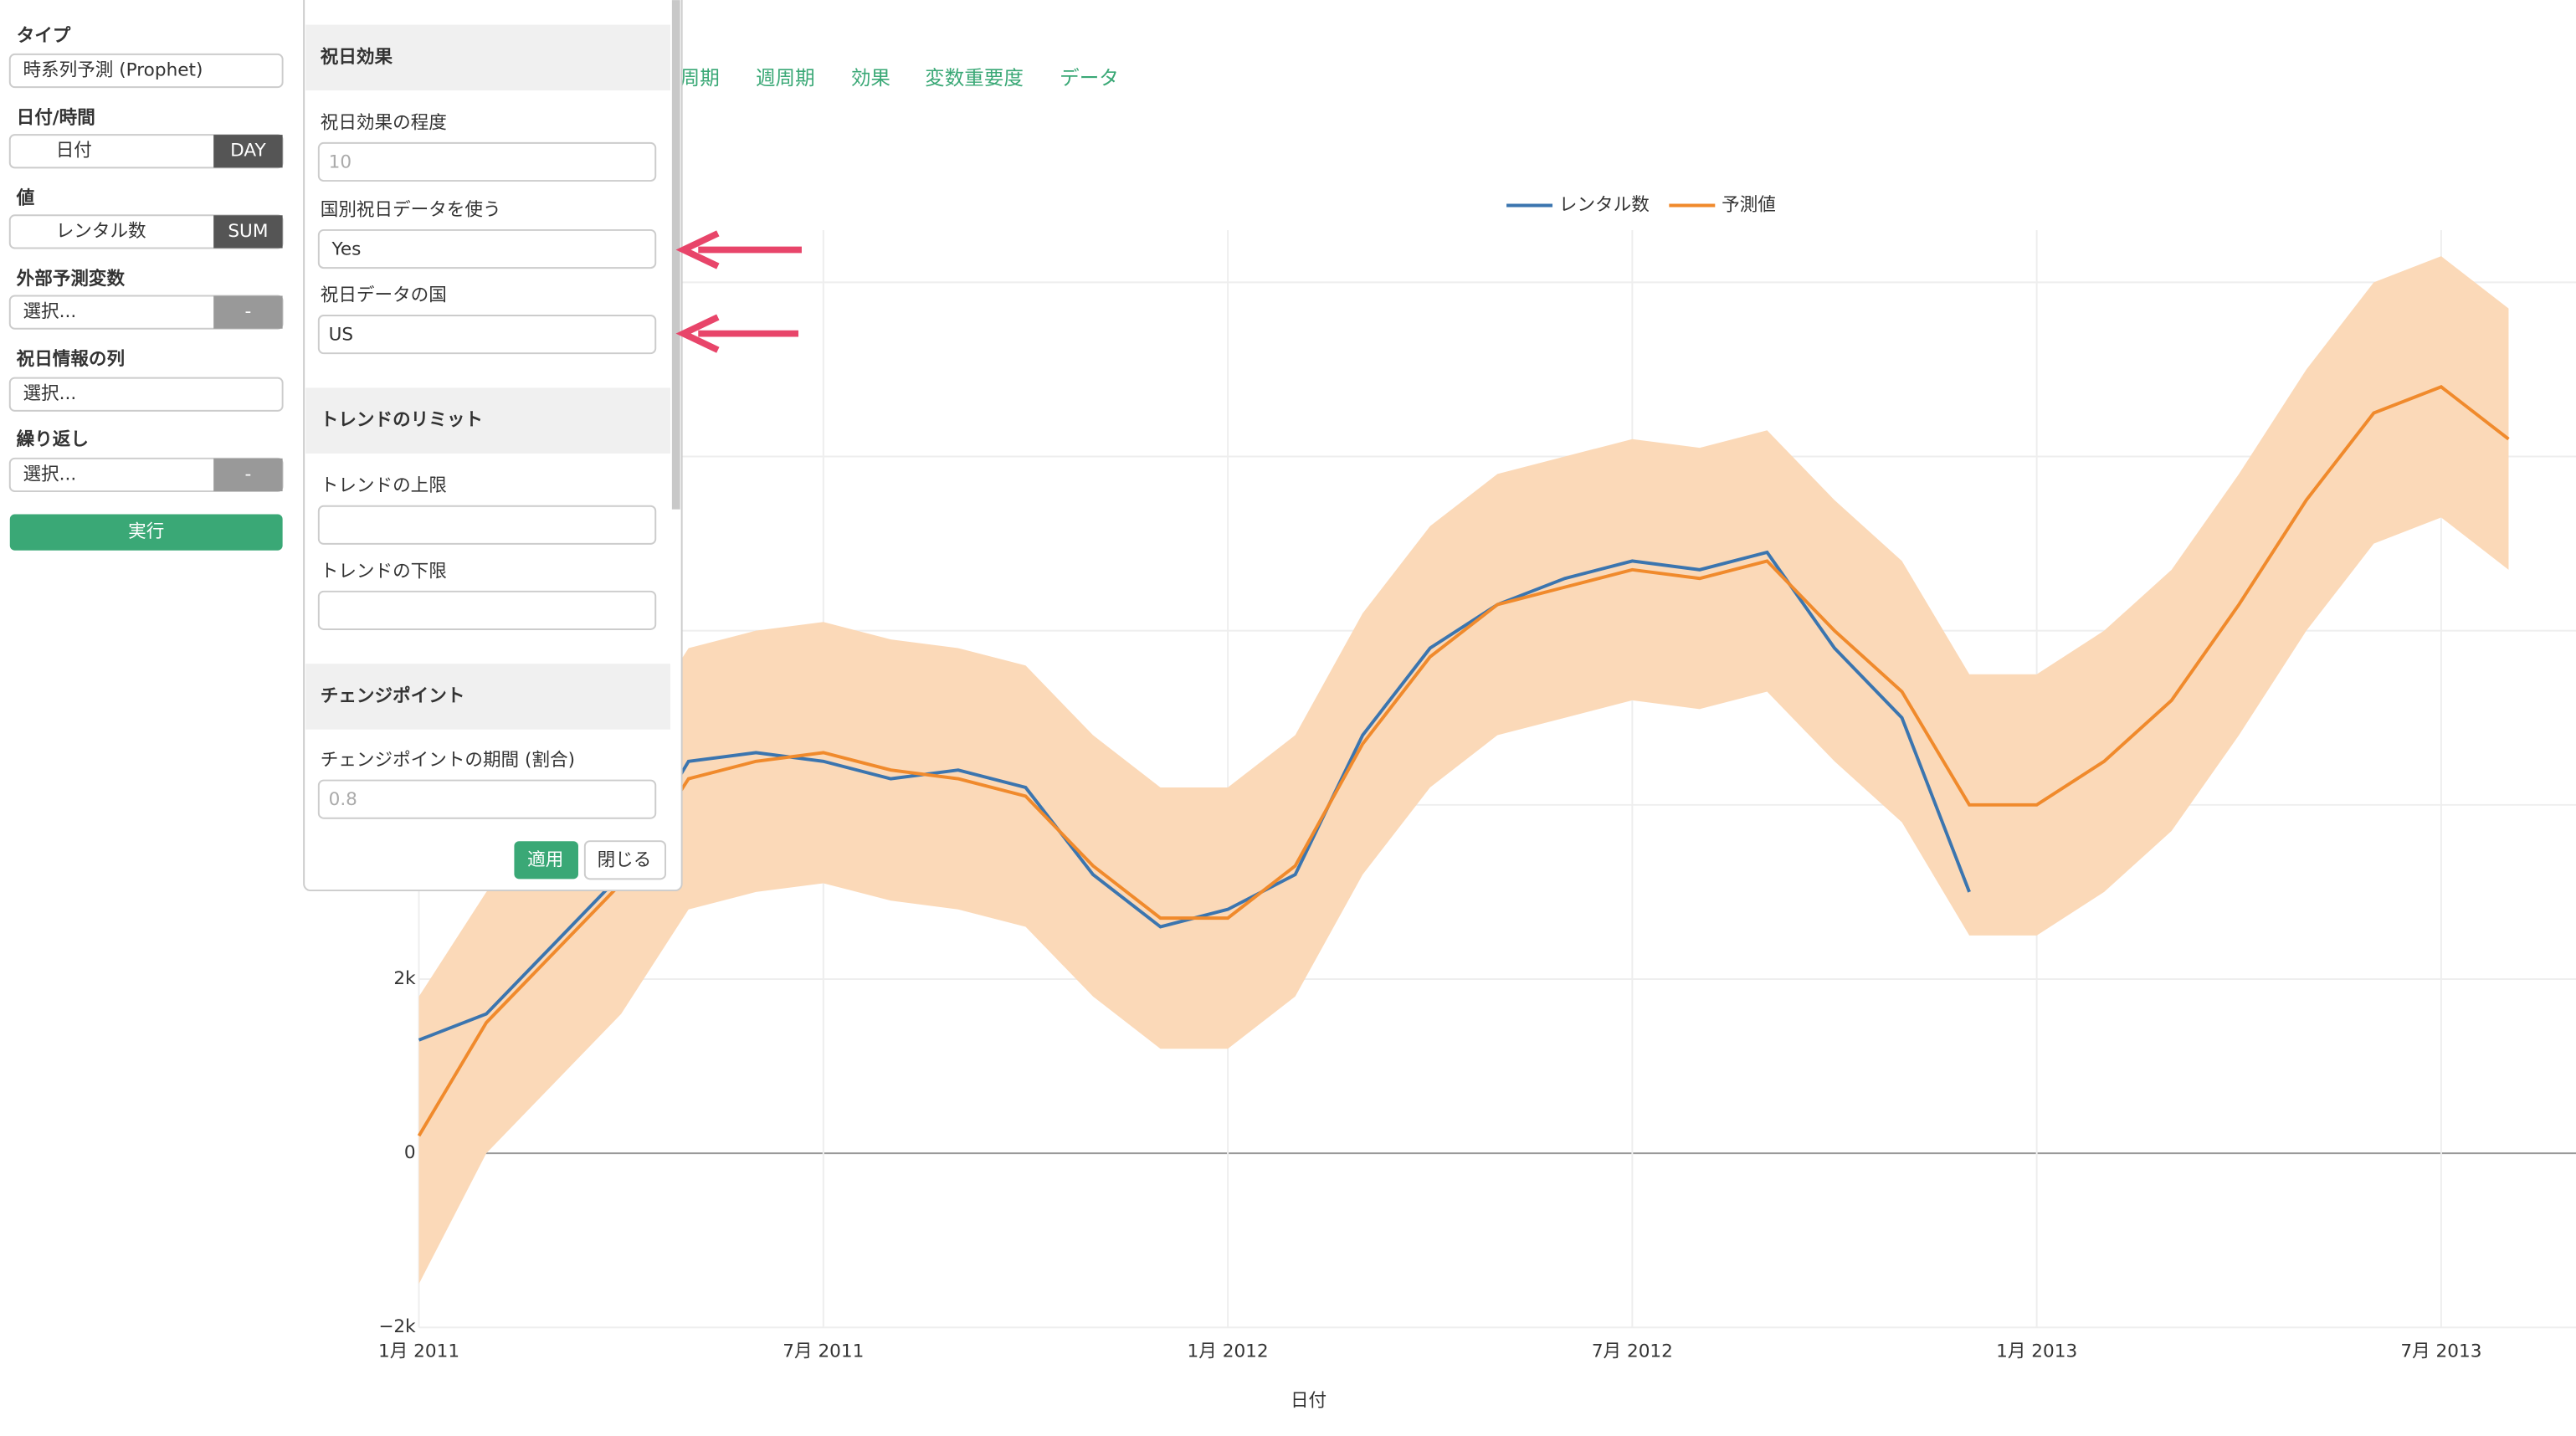 The height and width of the screenshot is (1436, 2576). What do you see at coordinates (870, 78) in the screenshot?
I see `tab: 効果` at bounding box center [870, 78].